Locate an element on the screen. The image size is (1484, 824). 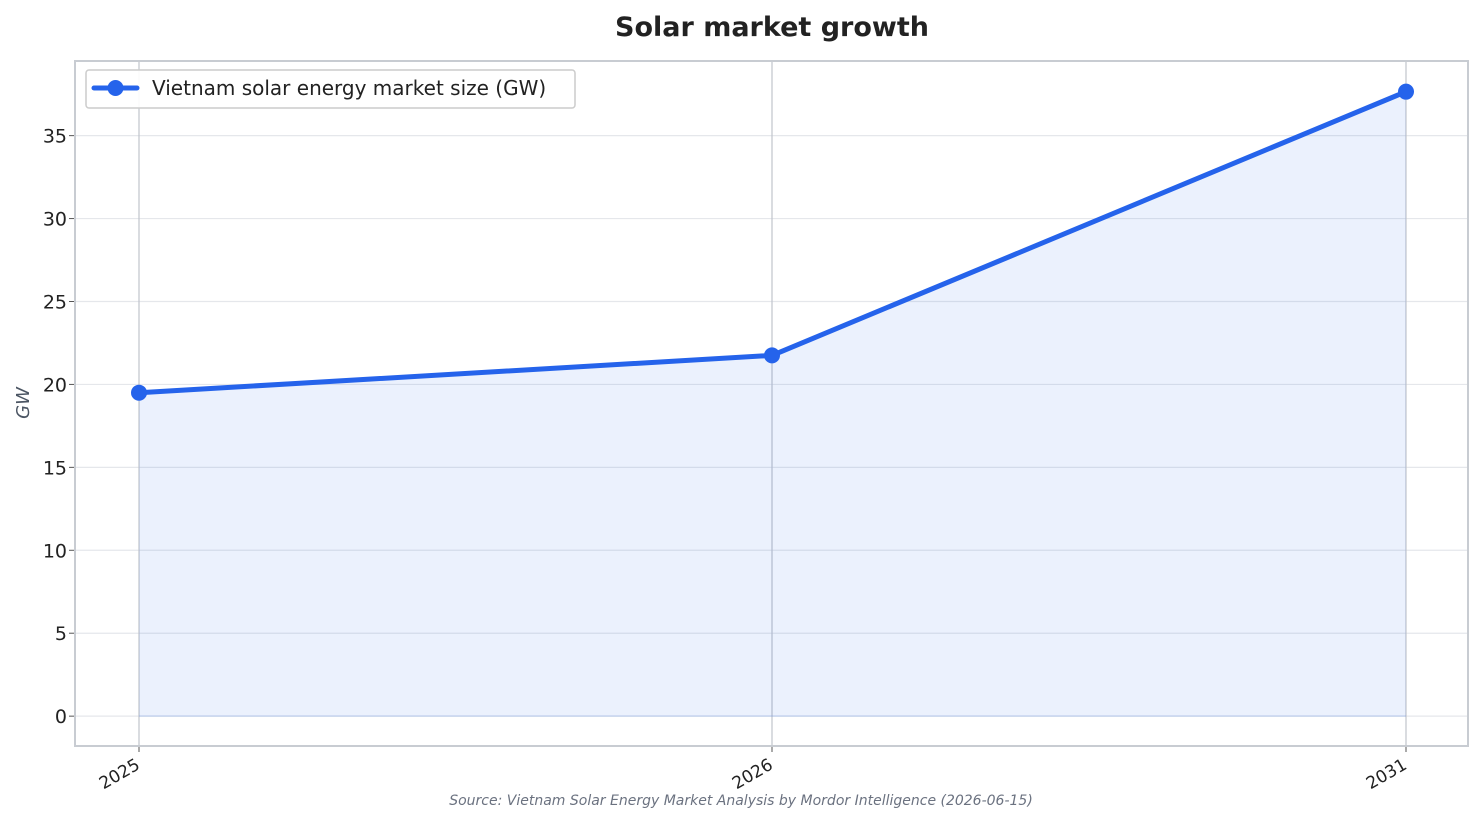
y-tick-label: 30 is located at coordinates (55, 220).